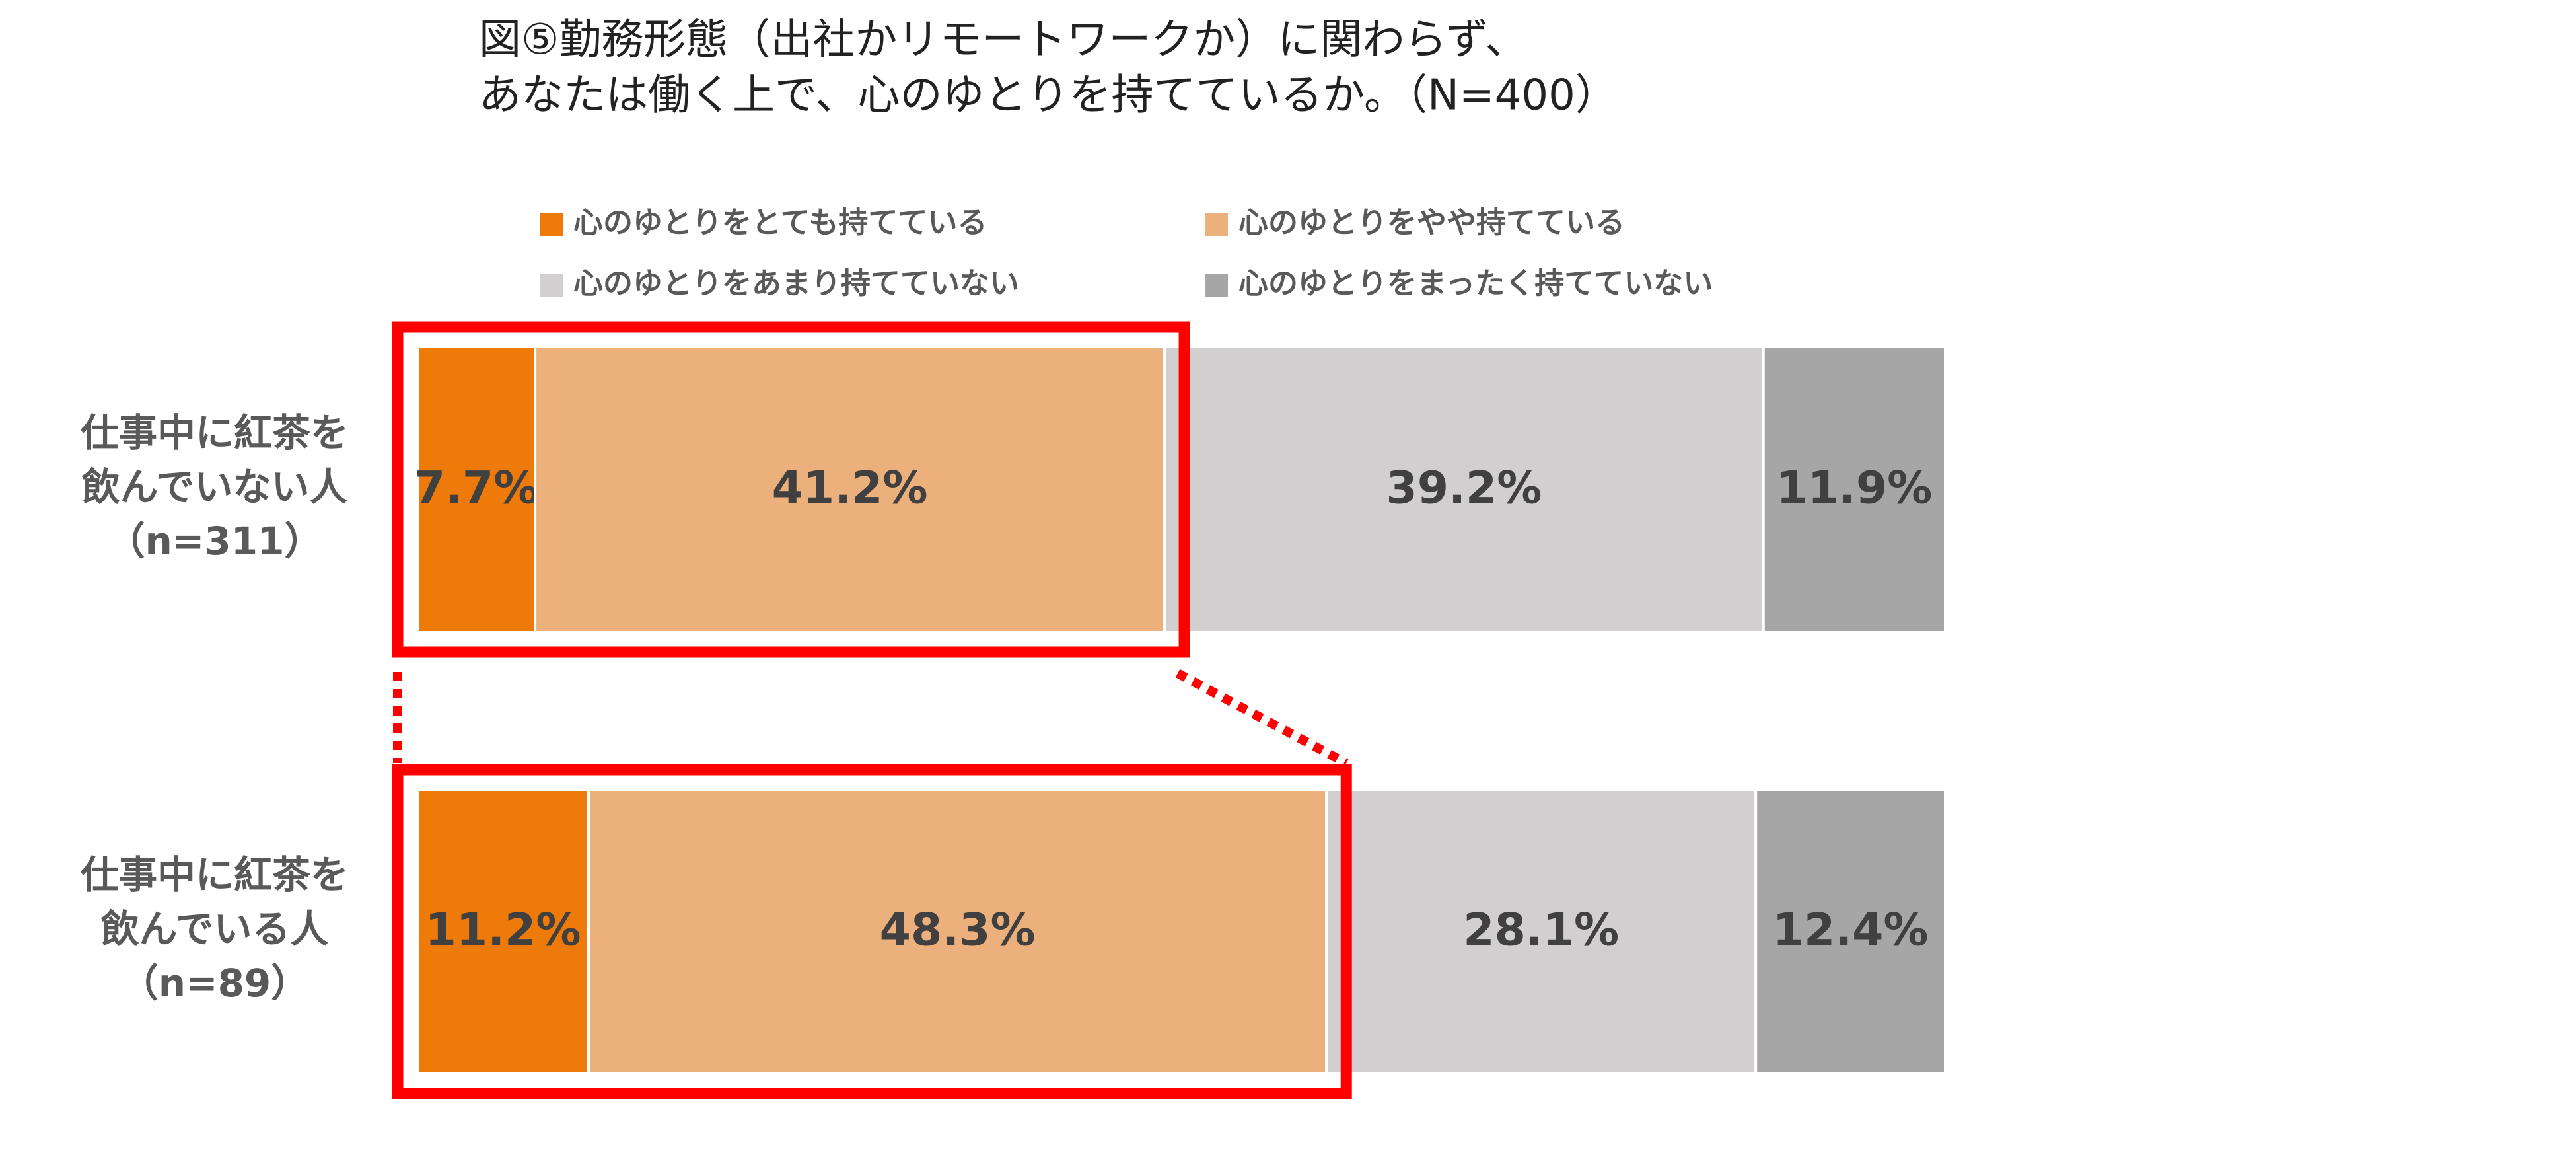 The image size is (2576, 1149). What do you see at coordinates (214, 929) in the screenshot?
I see `category-label: 飲んでいる人` at bounding box center [214, 929].